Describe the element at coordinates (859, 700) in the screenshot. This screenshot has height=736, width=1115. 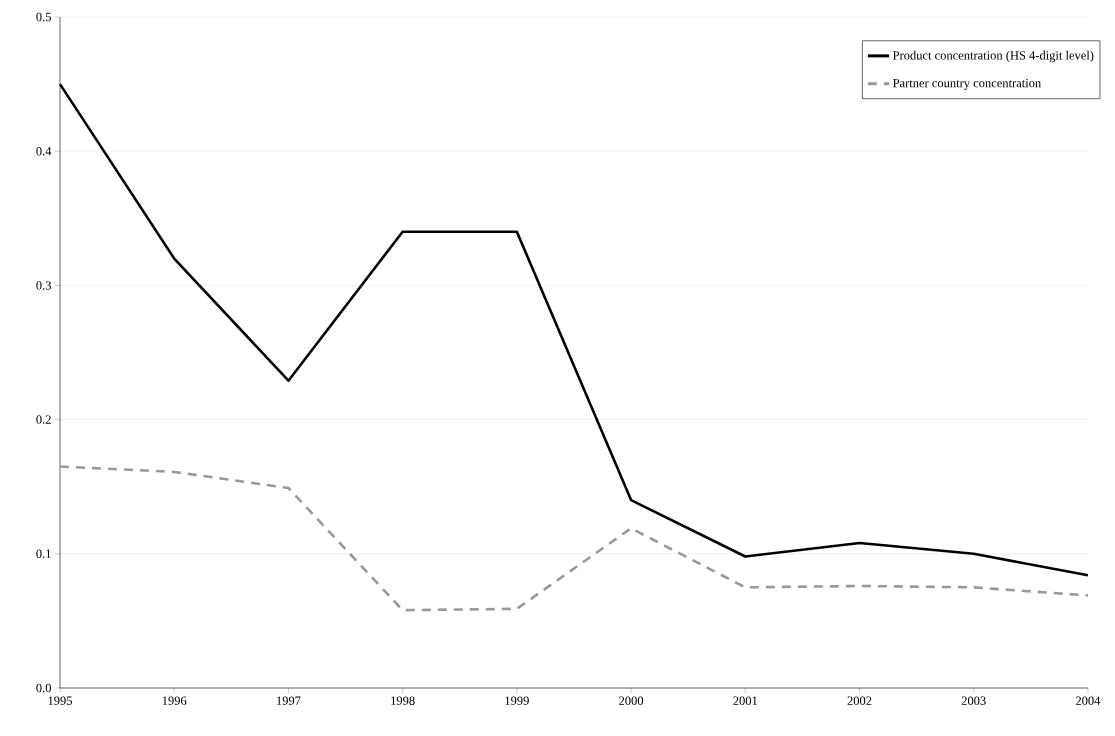
I see `x-tick-label: 2002` at that location.